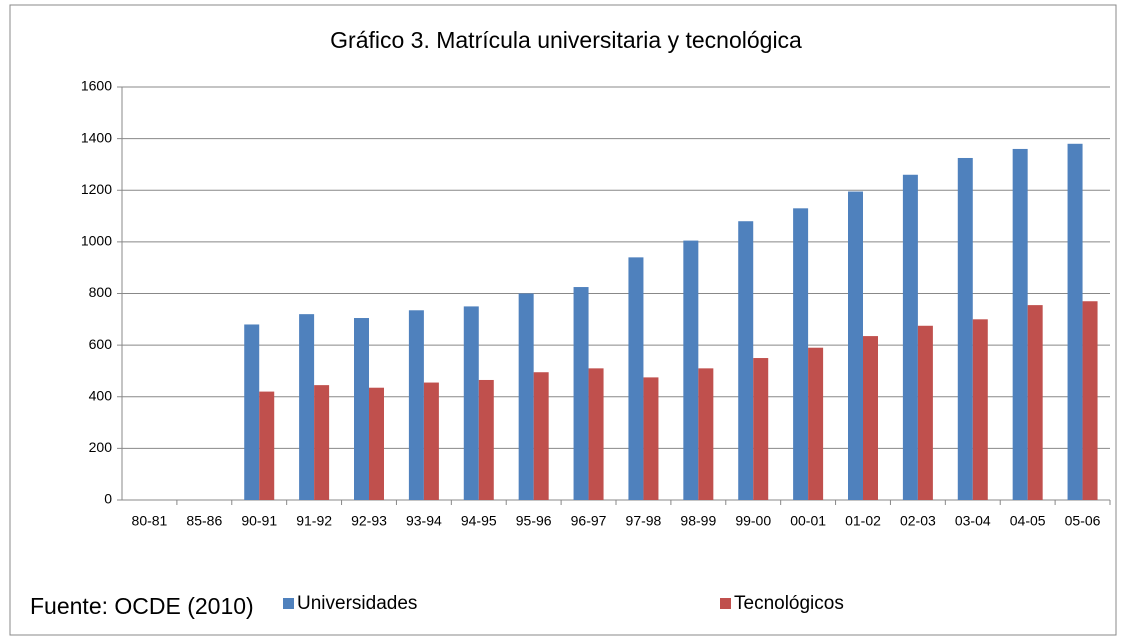 This screenshot has width=1122, height=640. What do you see at coordinates (142, 606) in the screenshot?
I see `source: Fuente: OCDE (2010)` at bounding box center [142, 606].